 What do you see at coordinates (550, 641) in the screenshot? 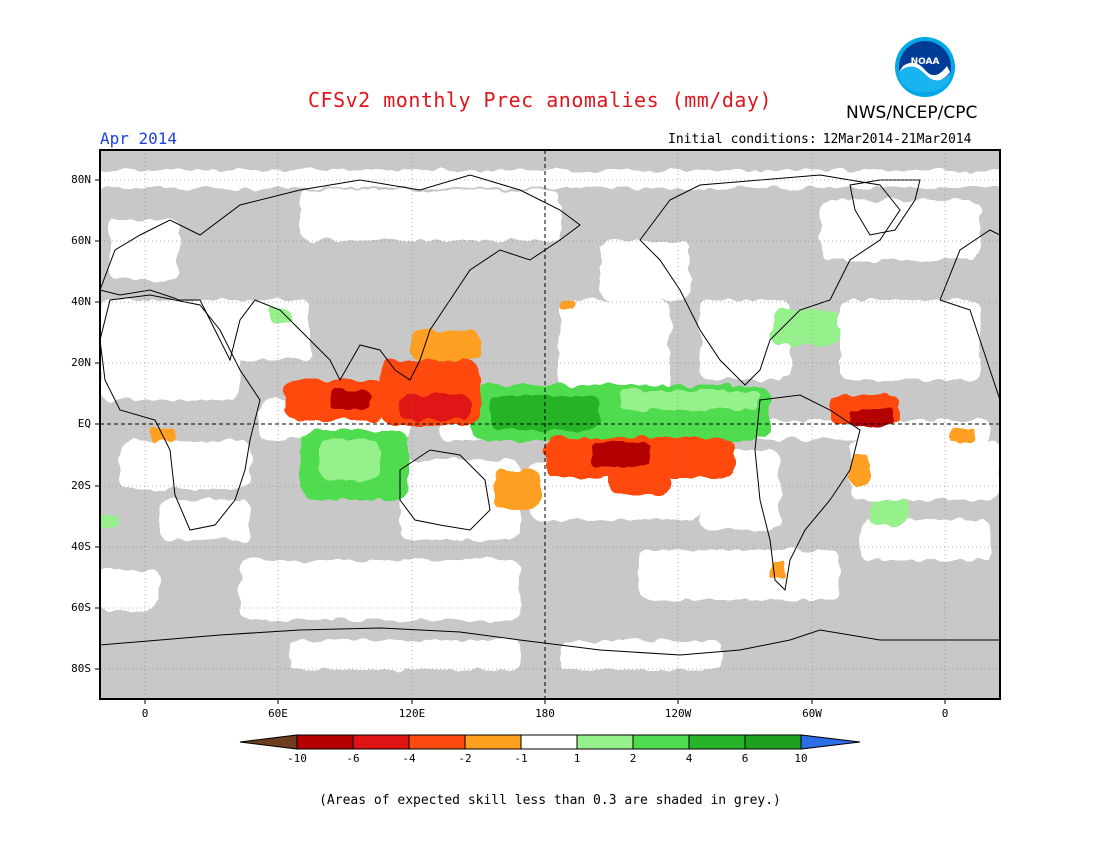
I see `coastline-antarctica` at bounding box center [550, 641].